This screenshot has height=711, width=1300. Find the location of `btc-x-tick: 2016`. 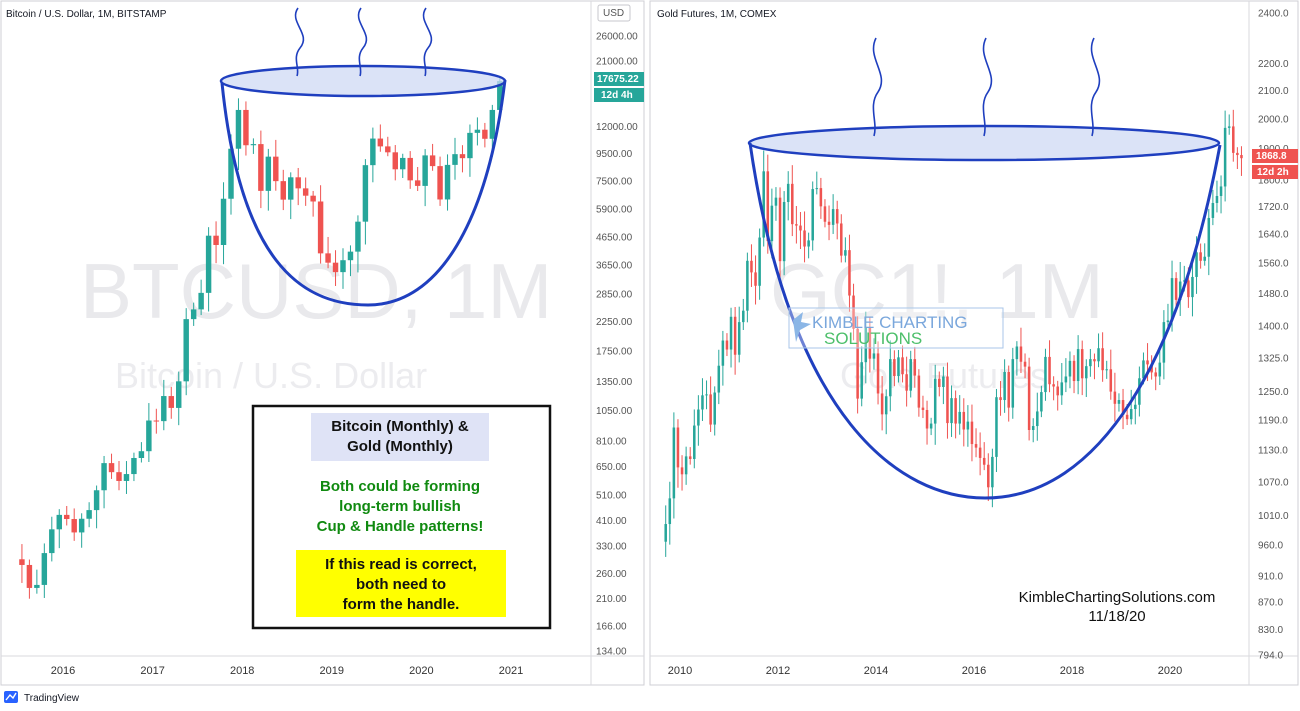

btc-x-tick: 2016 is located at coordinates (63, 671).